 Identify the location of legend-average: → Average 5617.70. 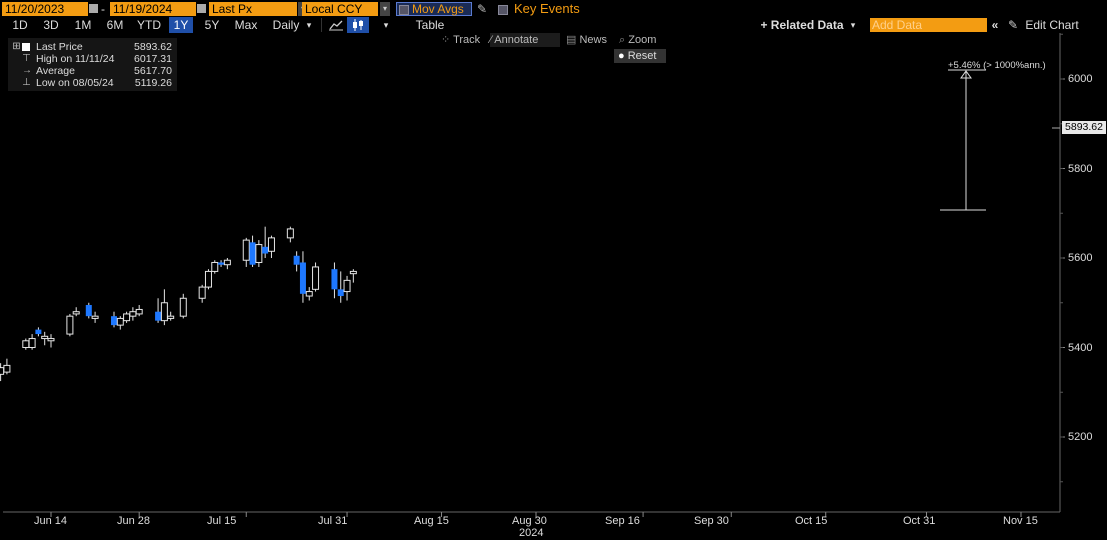
(92, 71).